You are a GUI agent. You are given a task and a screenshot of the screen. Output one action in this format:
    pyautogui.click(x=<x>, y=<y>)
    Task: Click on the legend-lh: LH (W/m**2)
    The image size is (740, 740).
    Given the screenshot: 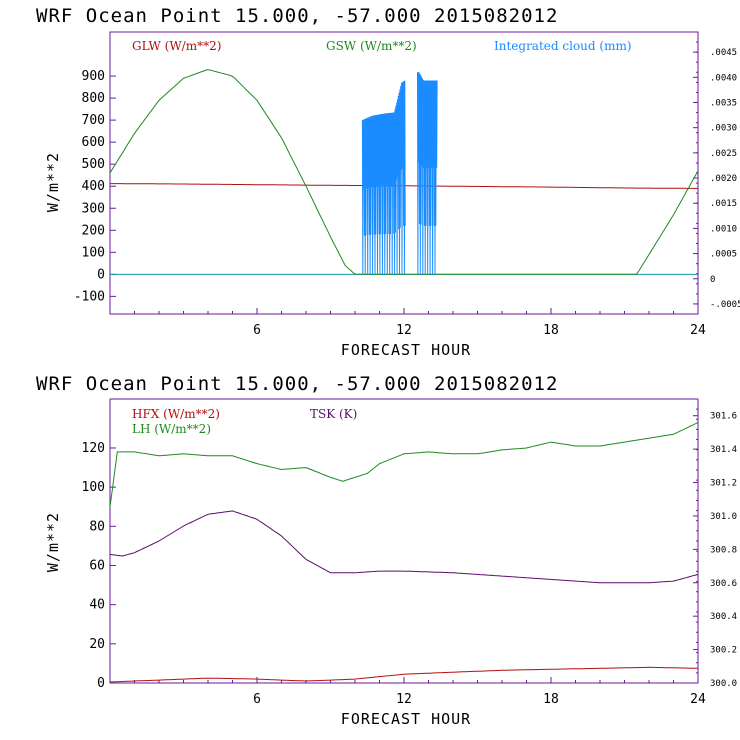 What is the action you would take?
    pyautogui.click(x=171, y=429)
    